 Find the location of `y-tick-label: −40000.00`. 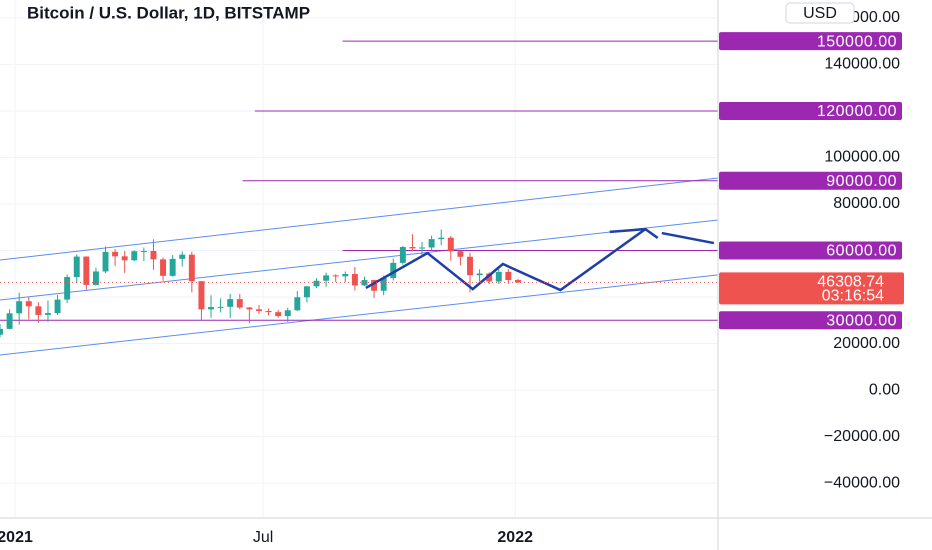

y-tick-label: −40000.00 is located at coordinates (862, 482).